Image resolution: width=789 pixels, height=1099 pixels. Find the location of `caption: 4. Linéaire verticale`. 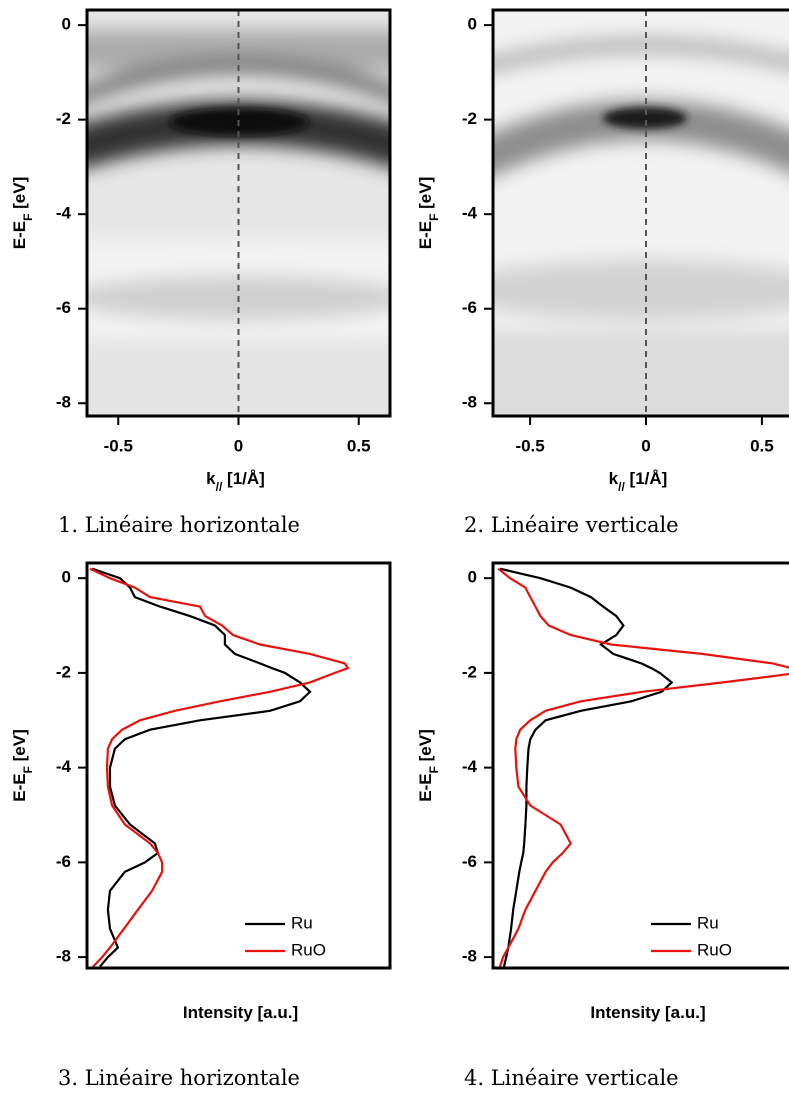

caption: 4. Linéaire verticale is located at coordinates (571, 1078).